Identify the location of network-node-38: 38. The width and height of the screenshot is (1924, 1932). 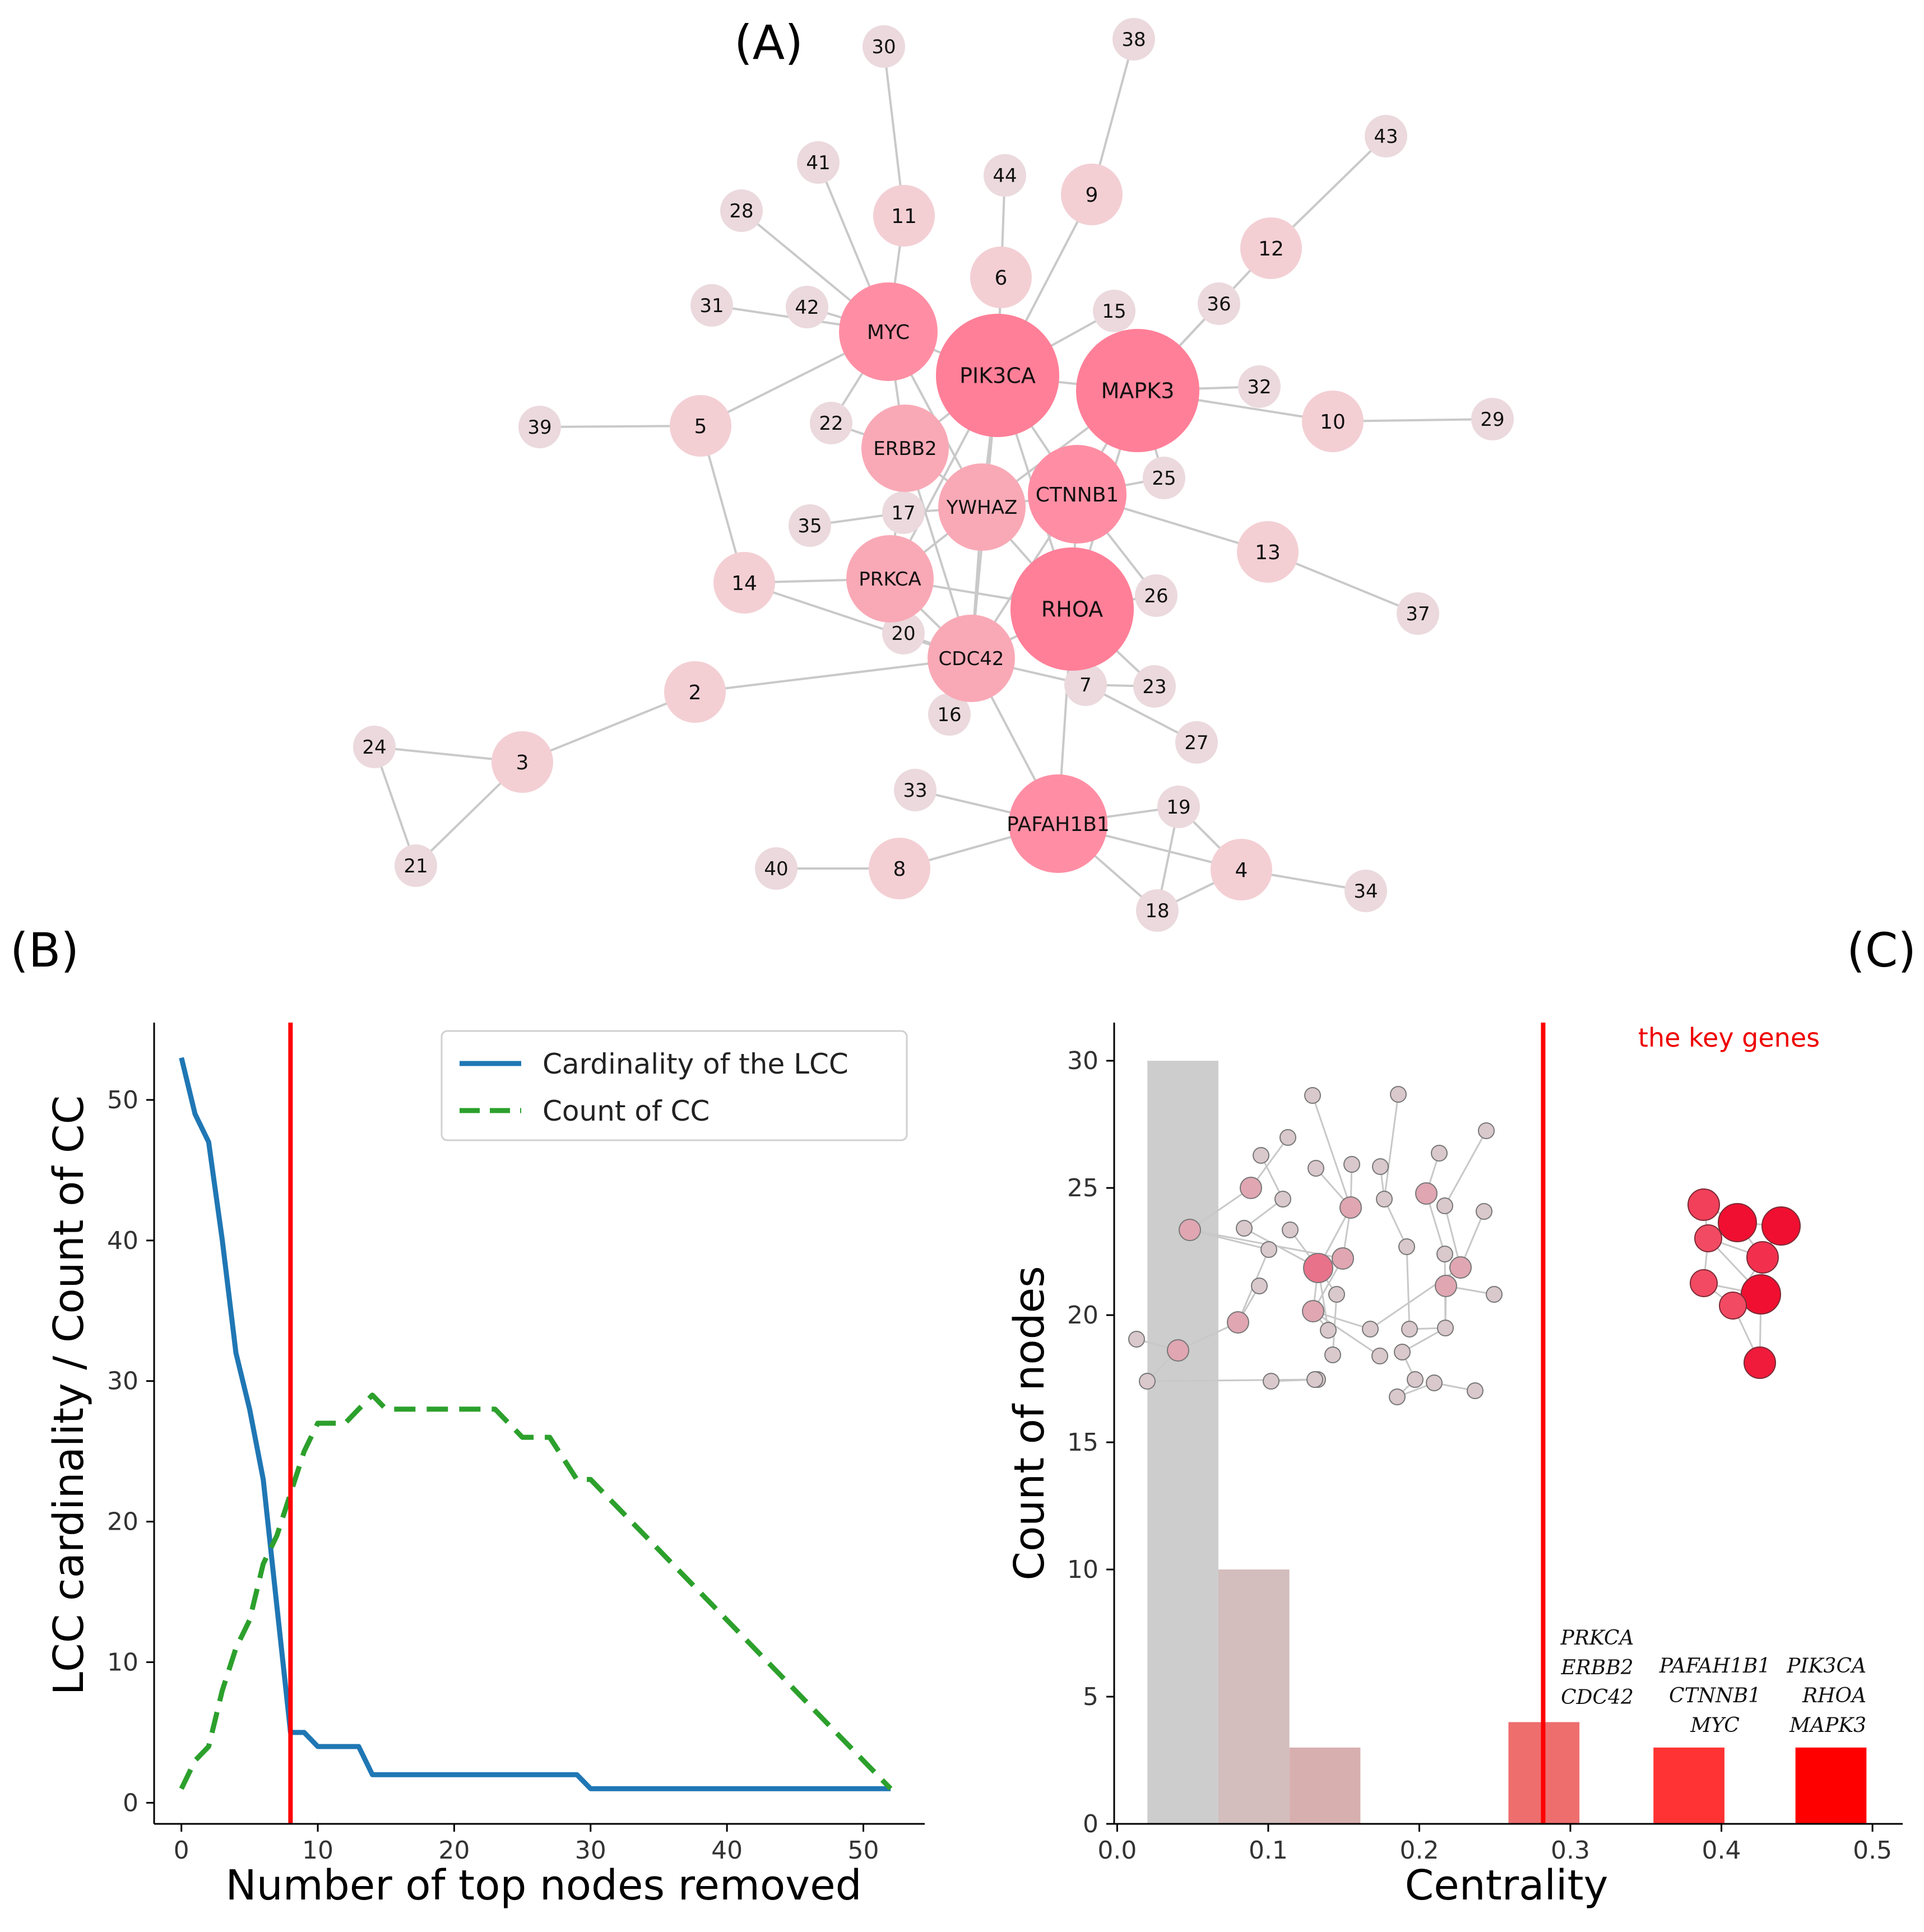
(1133, 39).